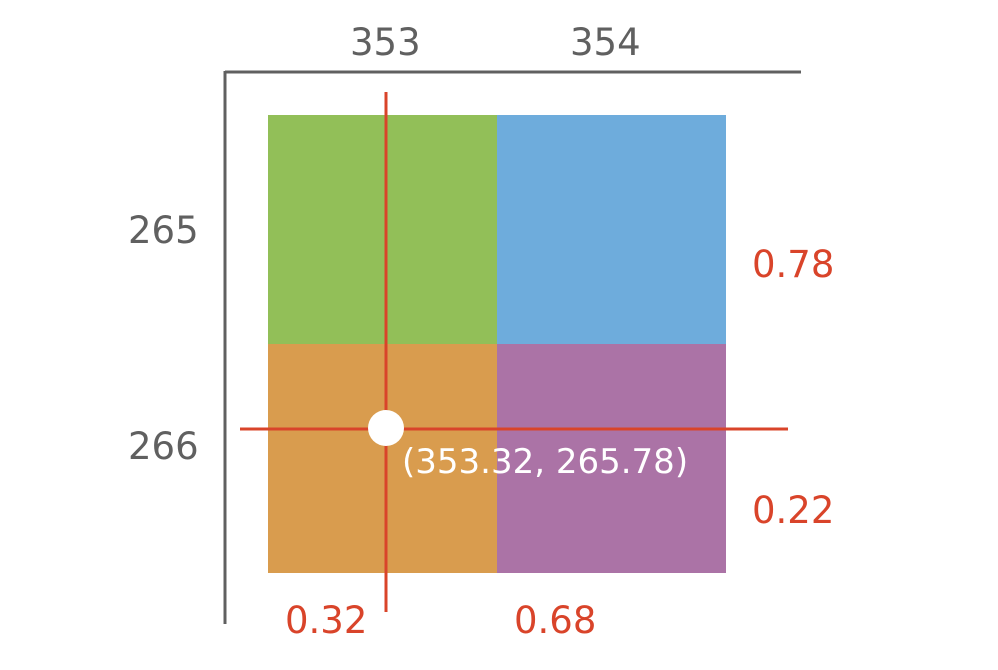  Describe the element at coordinates (163, 446) in the screenshot. I see `row-label-266: 266` at that location.